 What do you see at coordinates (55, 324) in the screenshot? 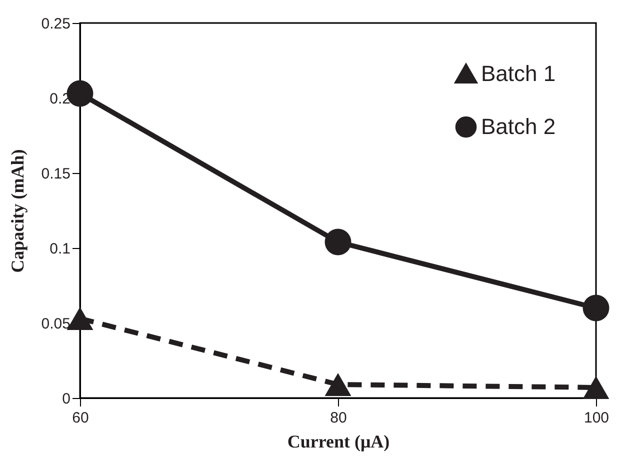
I see `y-tick-label: 0.05` at bounding box center [55, 324].